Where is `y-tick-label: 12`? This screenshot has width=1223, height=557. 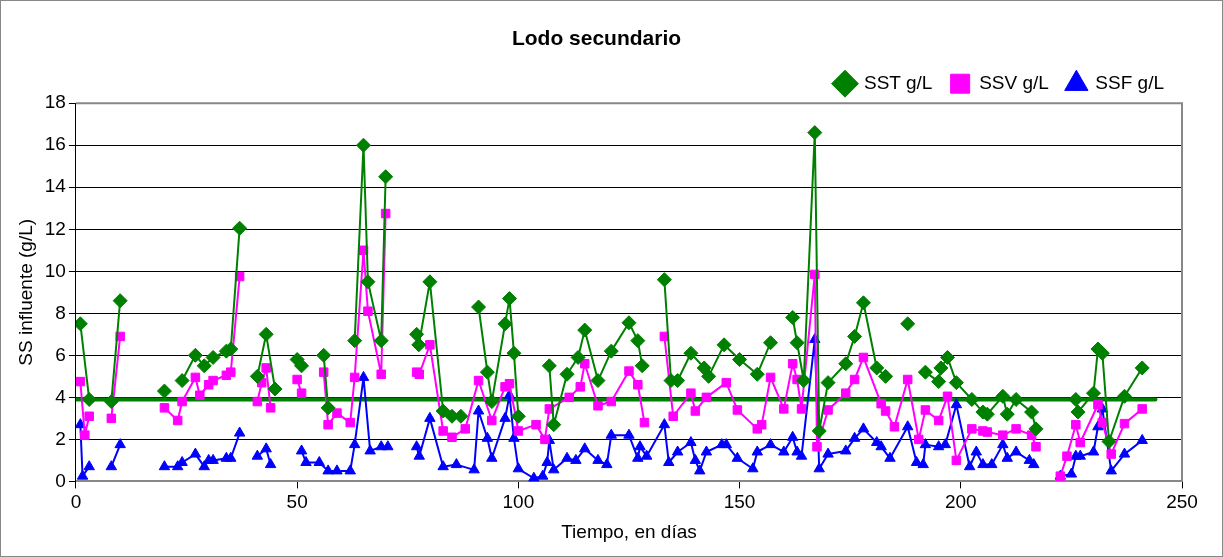 y-tick-label: 12 is located at coordinates (55, 228).